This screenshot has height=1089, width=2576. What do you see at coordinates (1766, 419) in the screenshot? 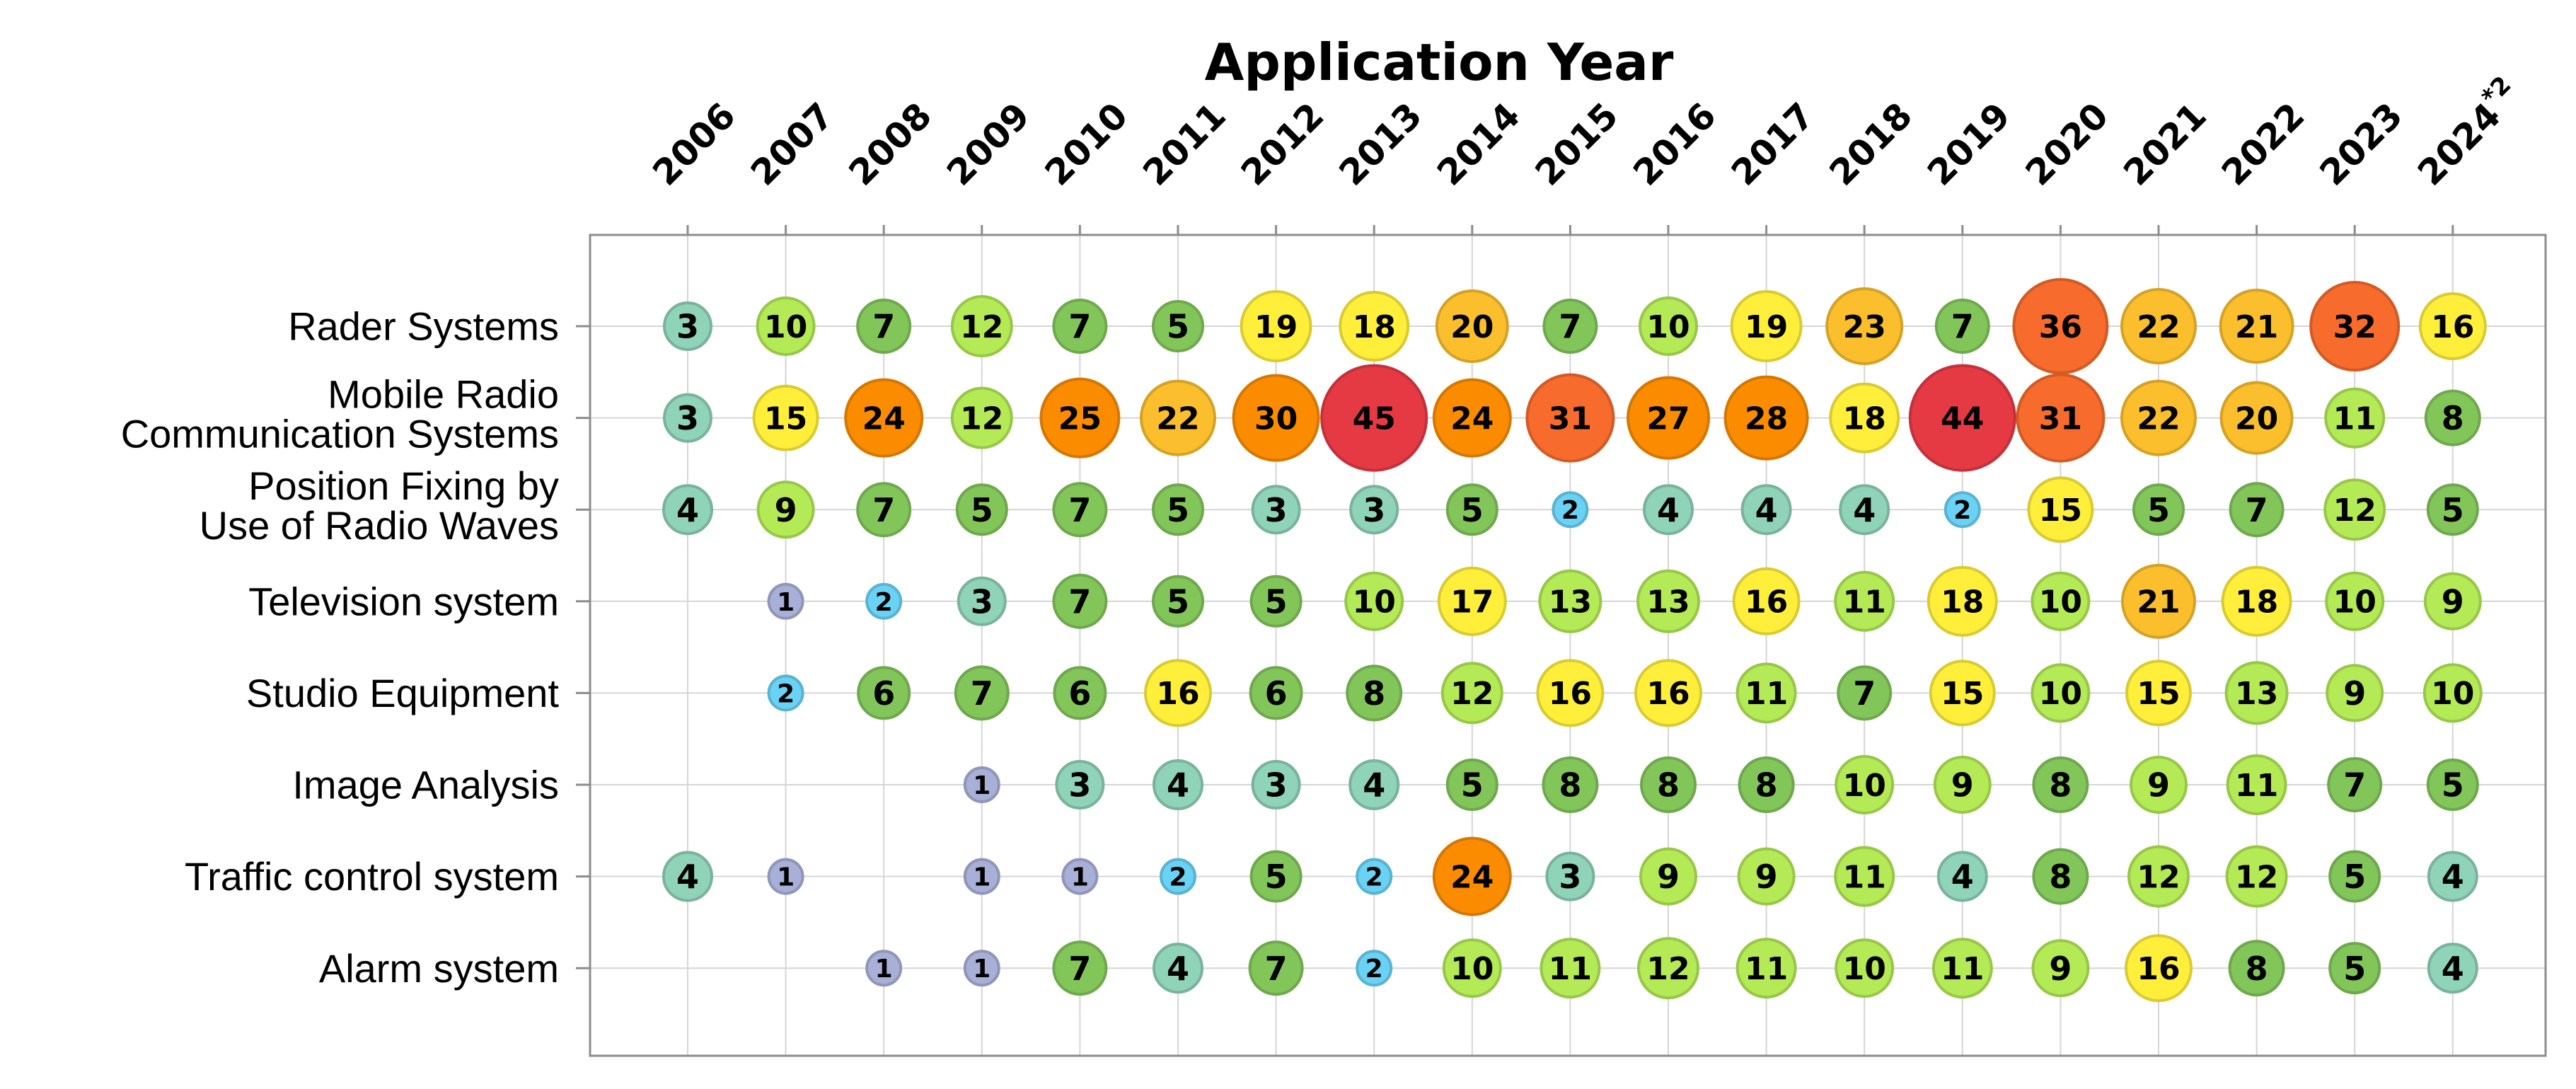
I see `bubble-value: 28` at bounding box center [1766, 419].